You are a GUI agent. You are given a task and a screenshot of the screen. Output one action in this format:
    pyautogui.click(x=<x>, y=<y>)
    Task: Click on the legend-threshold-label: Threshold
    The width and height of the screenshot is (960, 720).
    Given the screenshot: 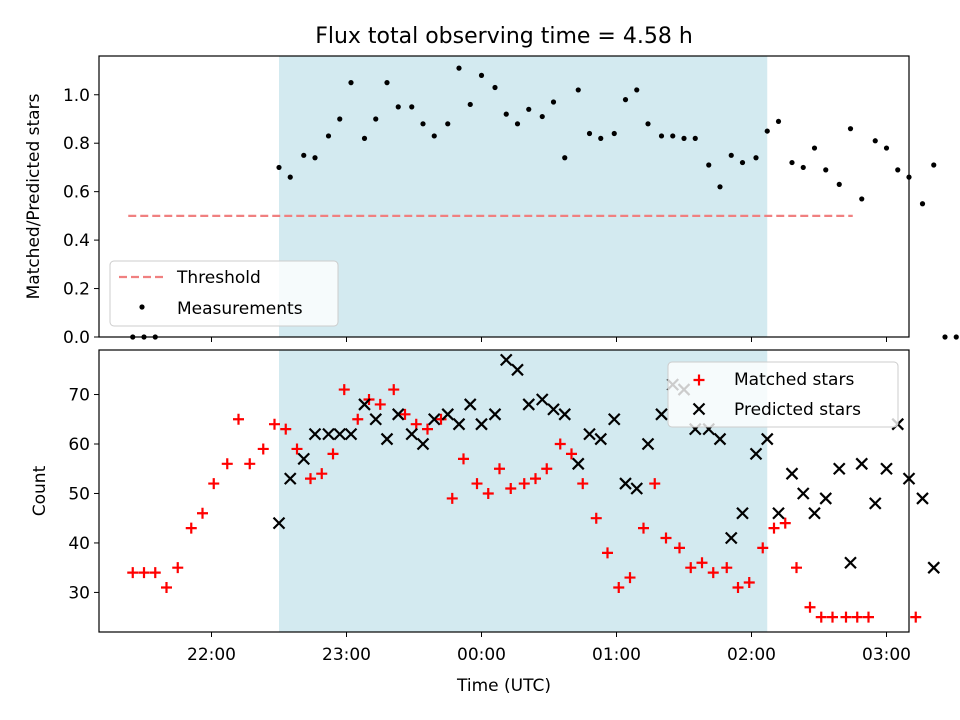 What is the action you would take?
    pyautogui.click(x=218, y=278)
    